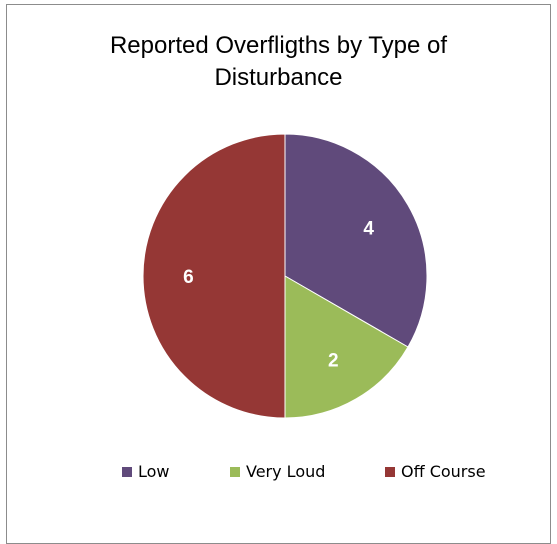 This screenshot has width=557, height=544. I want to click on pie-slice-low, so click(356, 240).